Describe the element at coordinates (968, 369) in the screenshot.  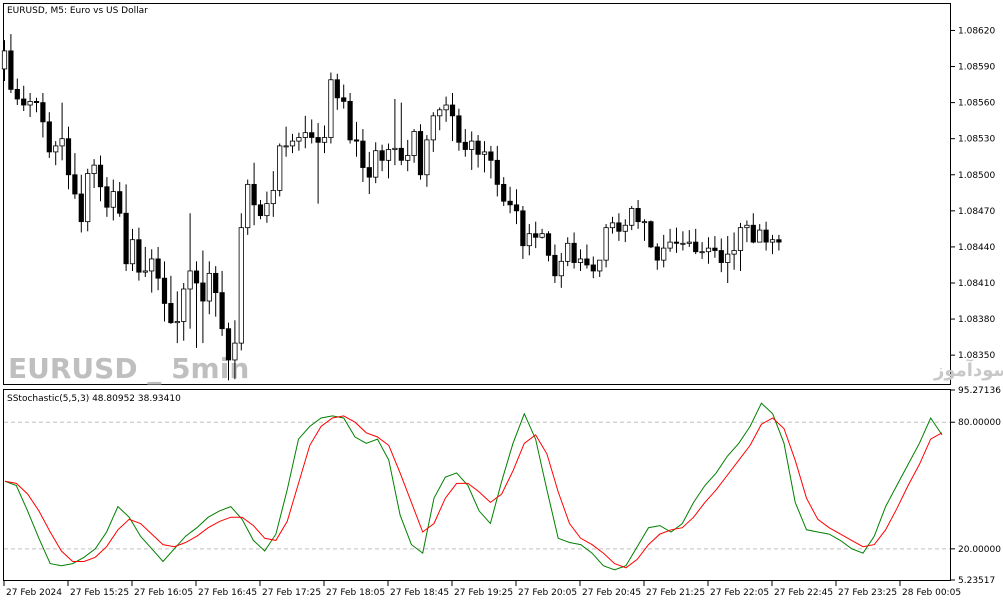
I see `watermark-right: انتشار در سایت سودآموز` at that location.